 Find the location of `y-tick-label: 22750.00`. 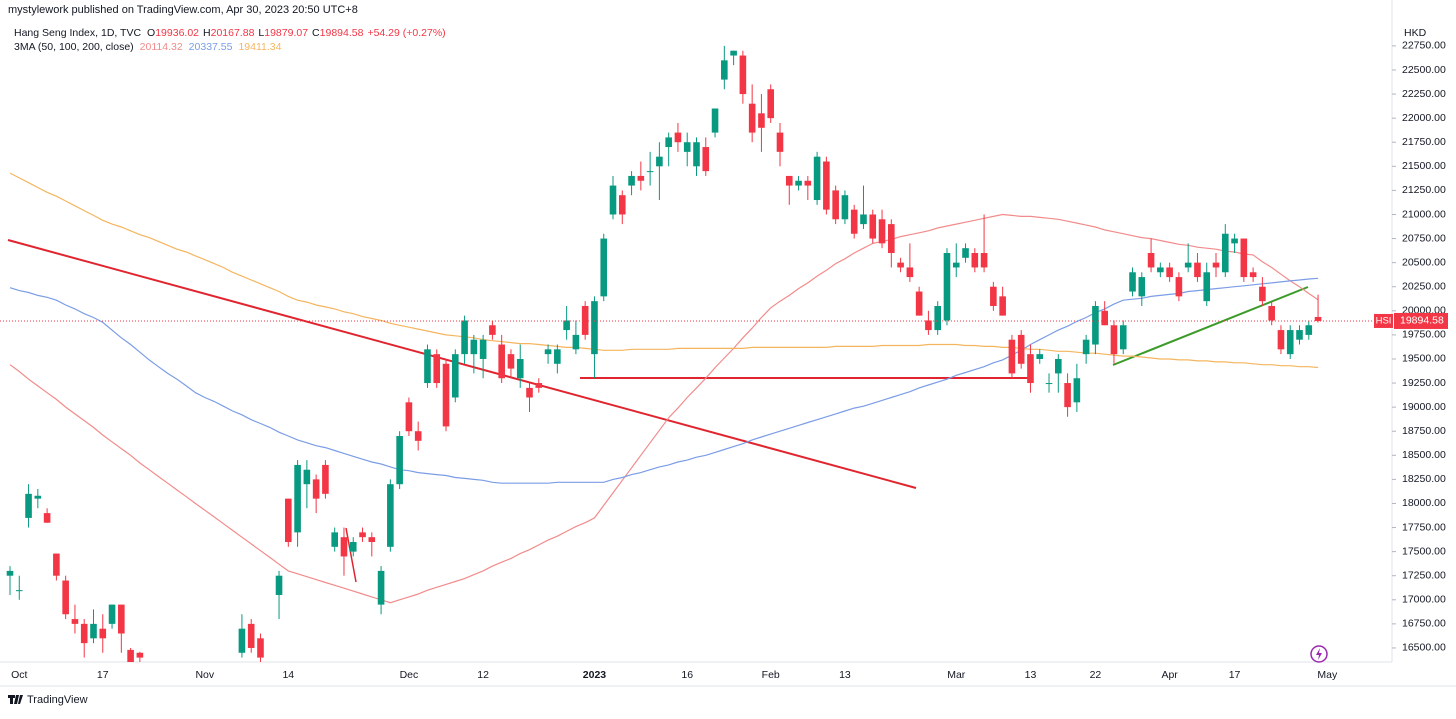

y-tick-label: 22750.00 is located at coordinates (1424, 46).